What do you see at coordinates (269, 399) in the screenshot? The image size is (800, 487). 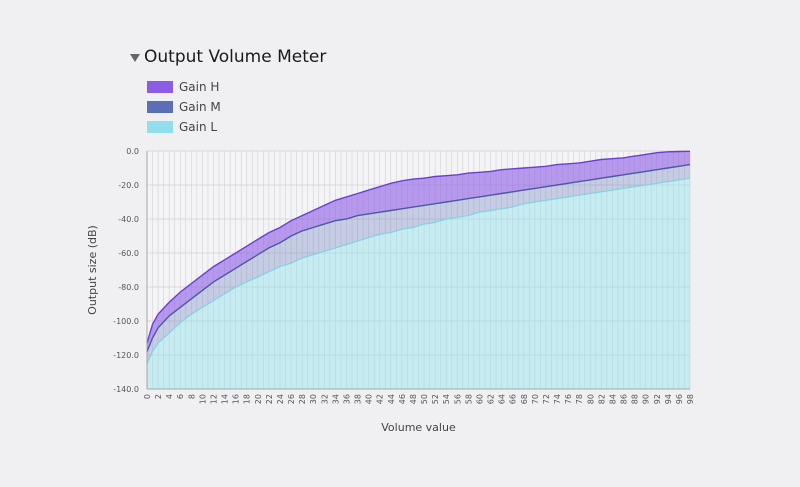 I see `x-tick-label: 22` at bounding box center [269, 399].